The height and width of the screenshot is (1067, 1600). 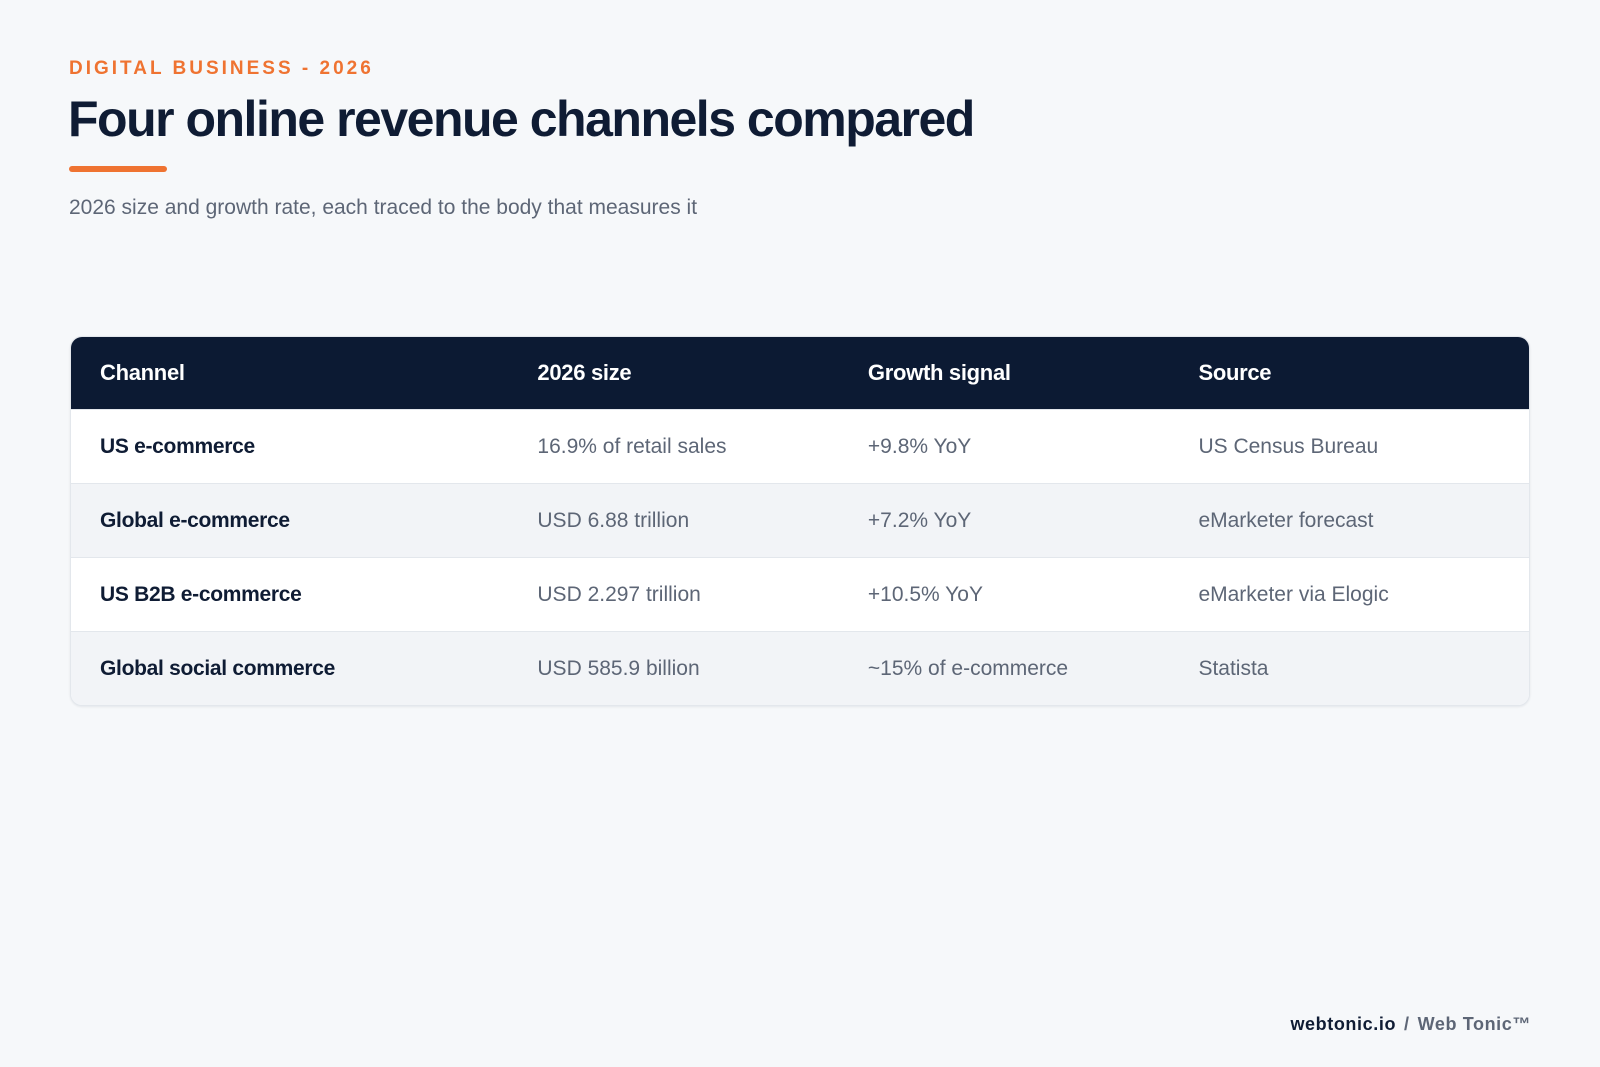 I want to click on column-header-growth: Growth signal, so click(x=939, y=372).